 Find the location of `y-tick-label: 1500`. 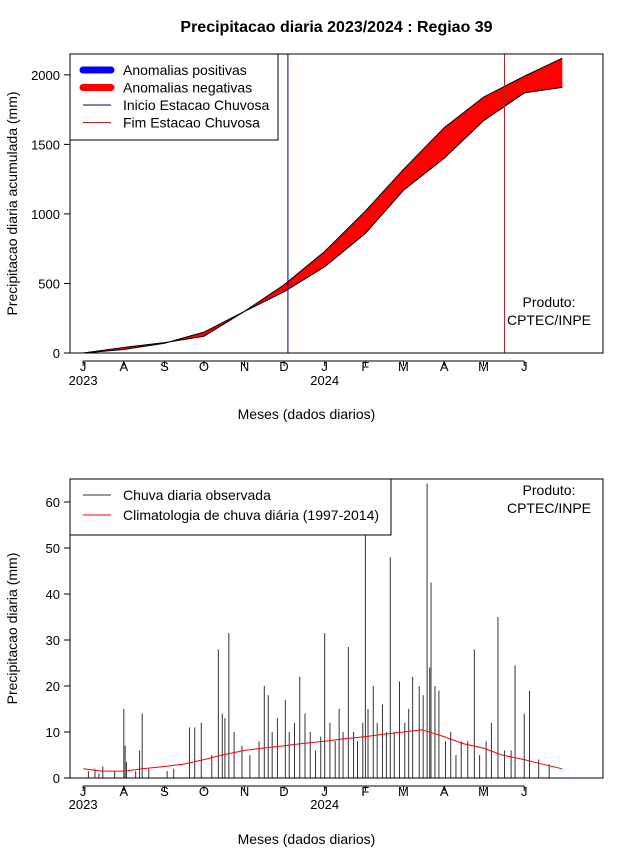

y-tick-label: 1500 is located at coordinates (45, 144).